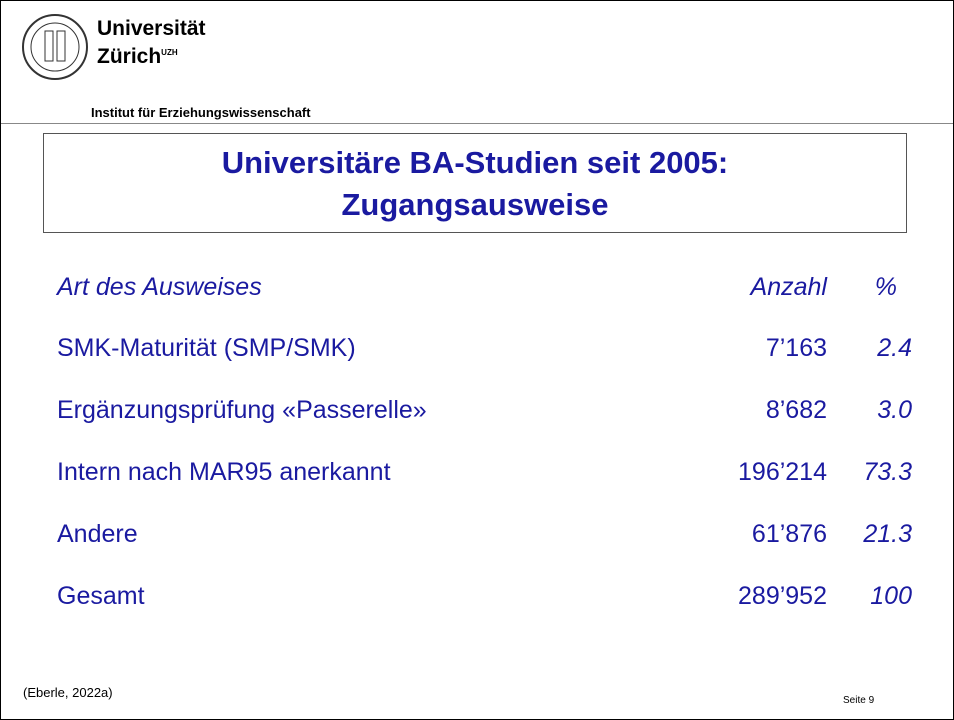 The image size is (954, 720). What do you see at coordinates (887, 472) in the screenshot?
I see `cell: 73.3` at bounding box center [887, 472].